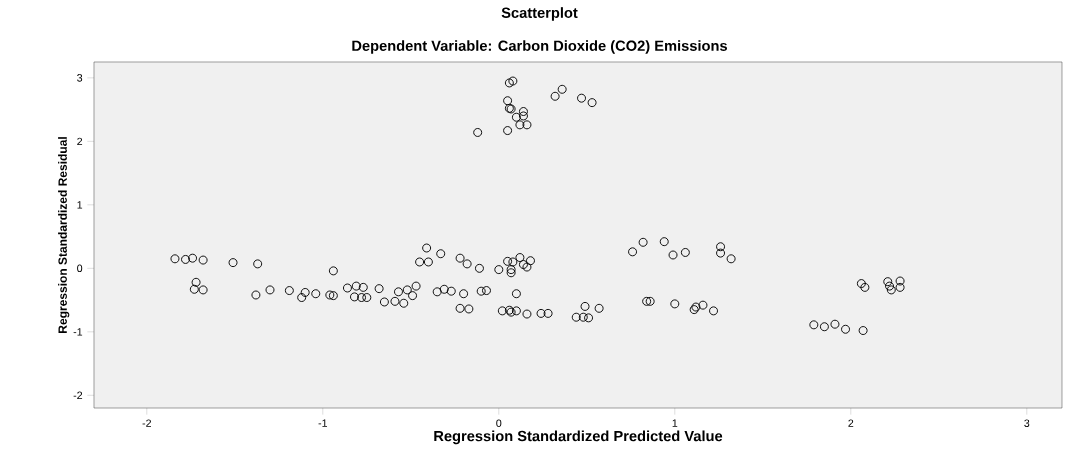  Describe the element at coordinates (323, 423) in the screenshot. I see `x-tick-label: -1` at that location.